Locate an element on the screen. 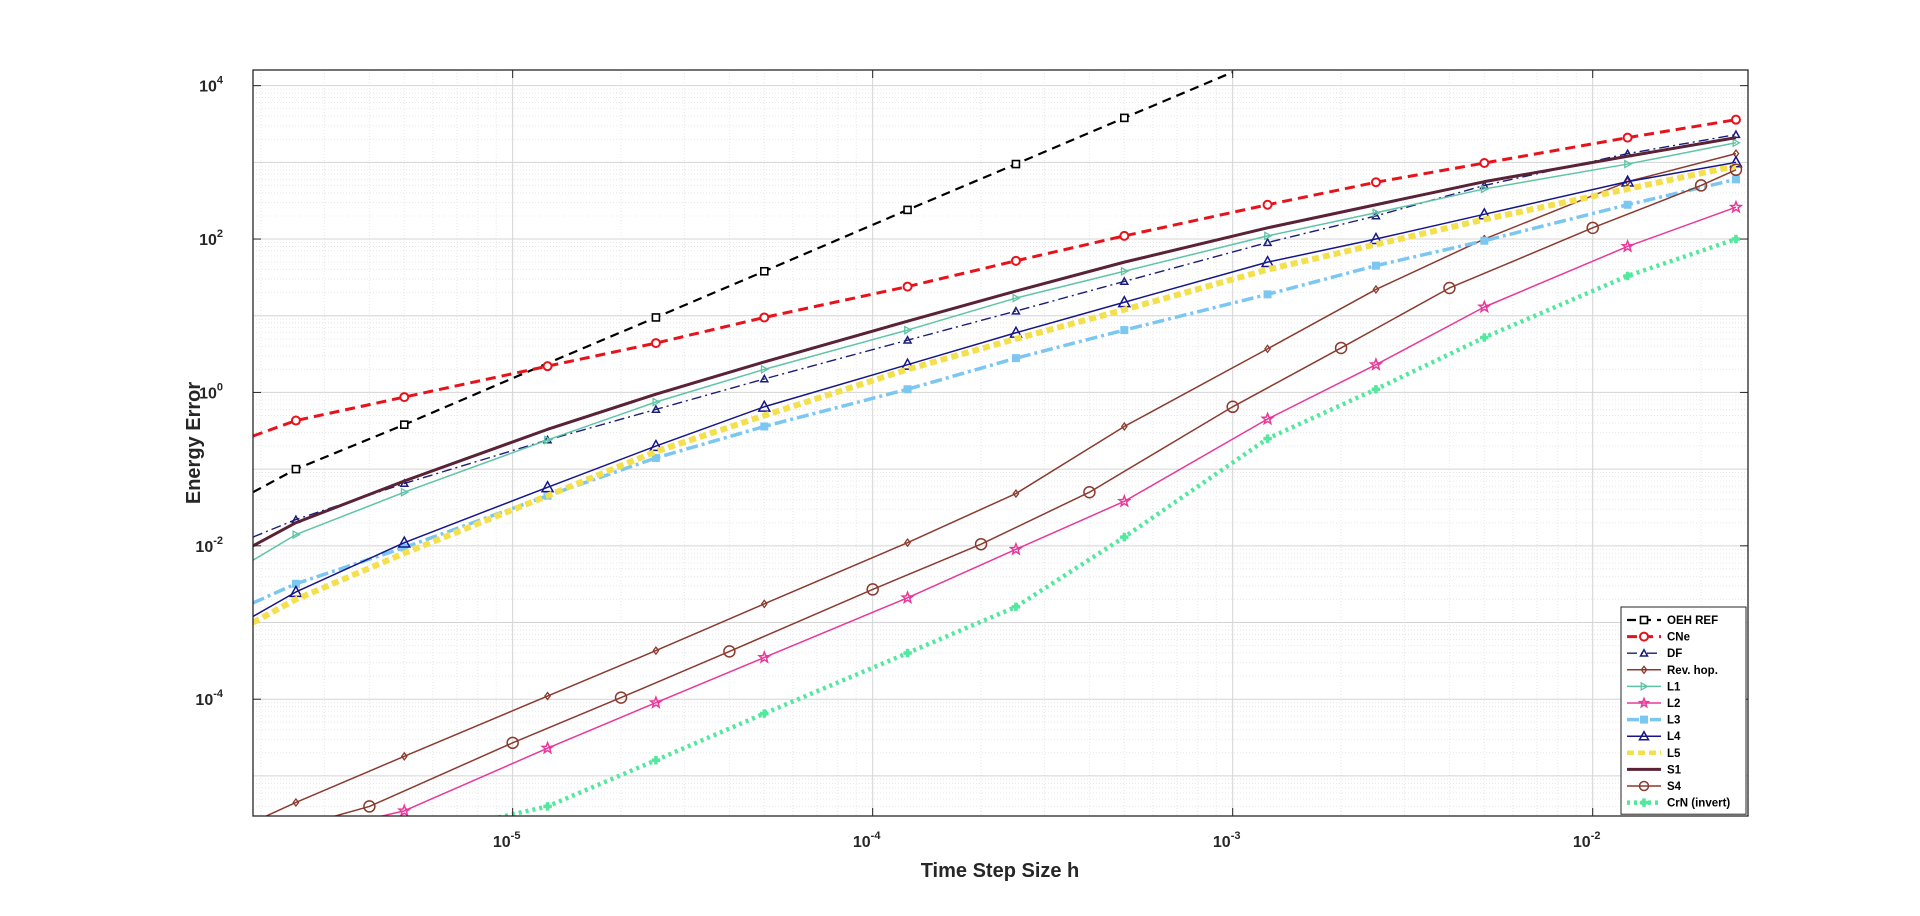 This screenshot has height=916, width=1920. x-tick-label: 10⁻² is located at coordinates (1587, 840).